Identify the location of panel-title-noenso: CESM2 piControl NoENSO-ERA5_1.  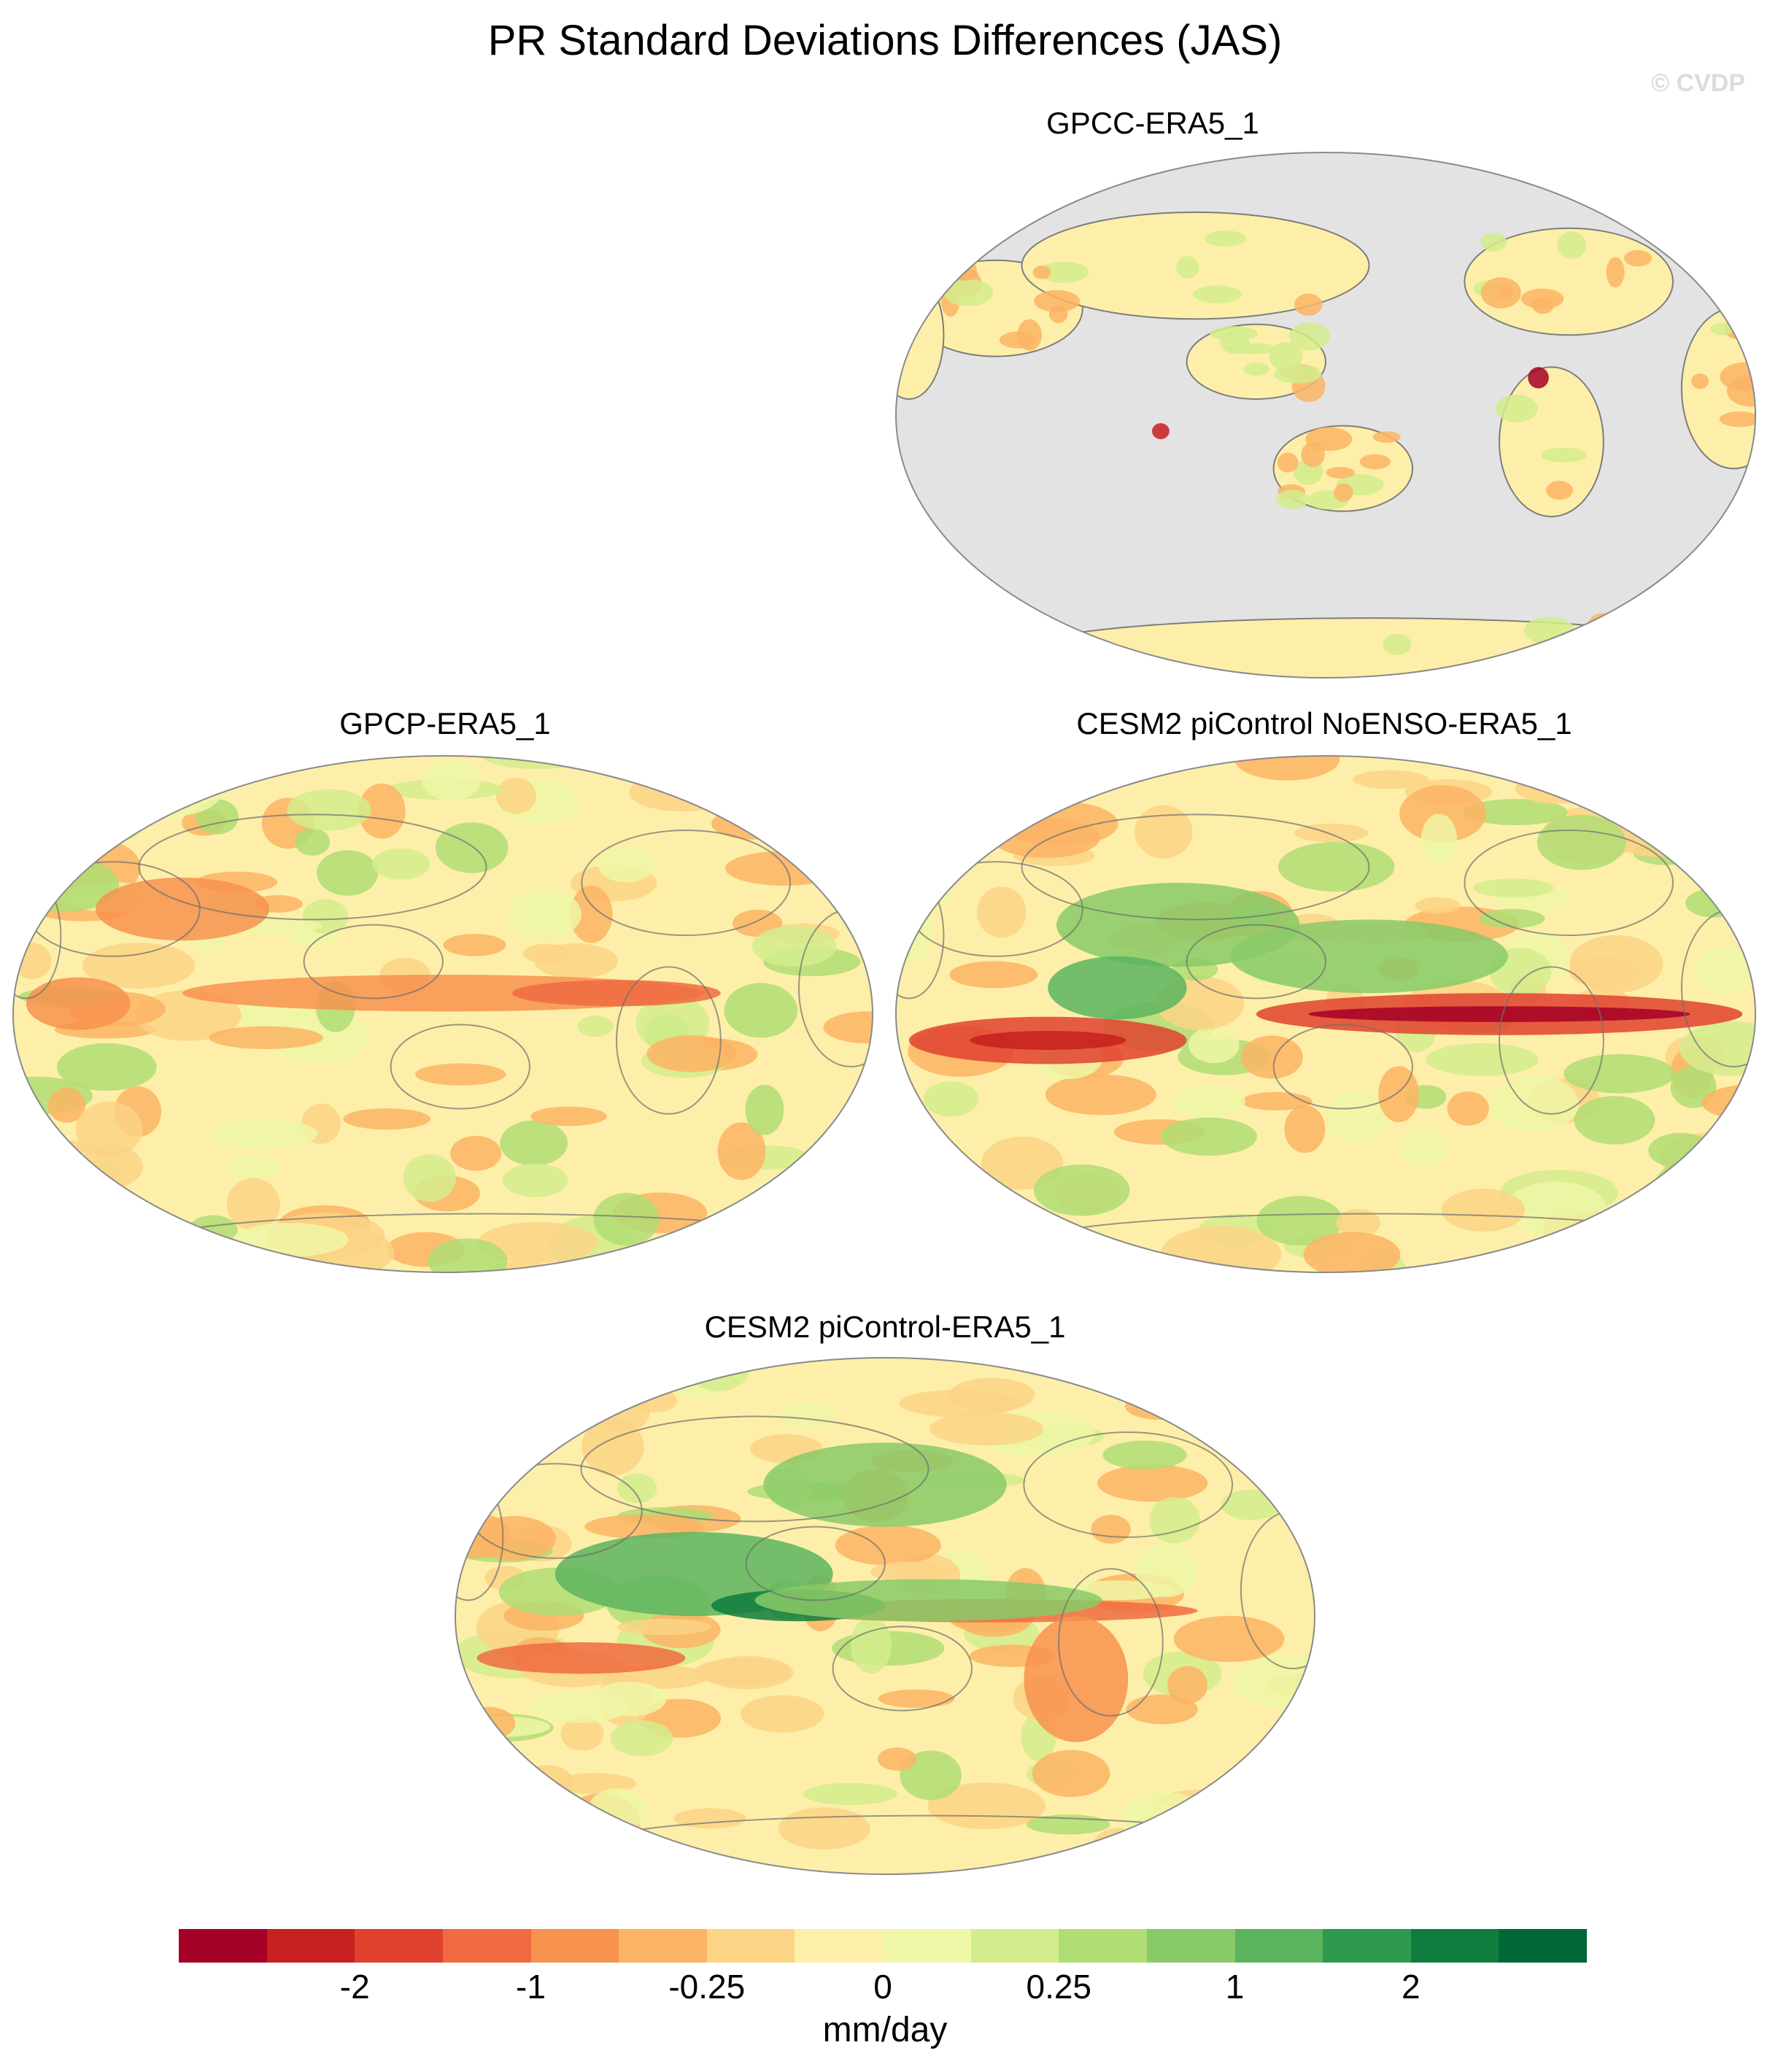
(1324, 723).